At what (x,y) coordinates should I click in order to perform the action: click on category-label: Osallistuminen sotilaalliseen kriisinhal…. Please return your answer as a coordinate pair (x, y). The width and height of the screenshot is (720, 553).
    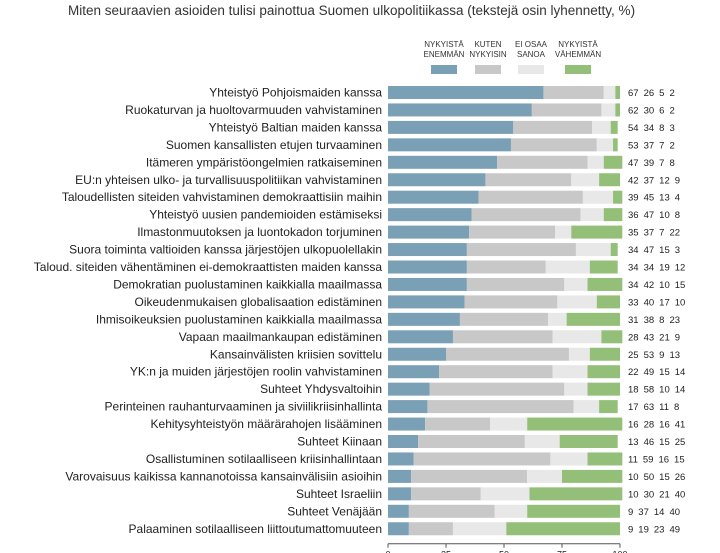
    Looking at the image, I should click on (264, 459).